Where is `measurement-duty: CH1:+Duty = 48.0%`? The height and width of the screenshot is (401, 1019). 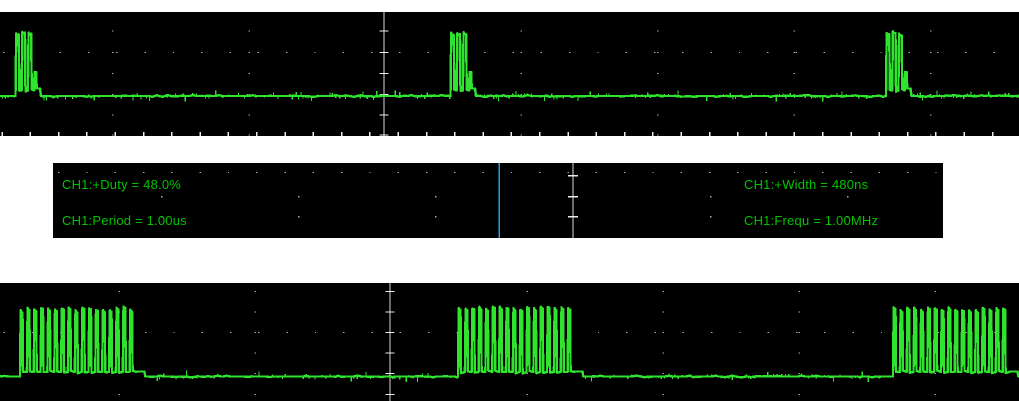 measurement-duty: CH1:+Duty = 48.0% is located at coordinates (122, 184).